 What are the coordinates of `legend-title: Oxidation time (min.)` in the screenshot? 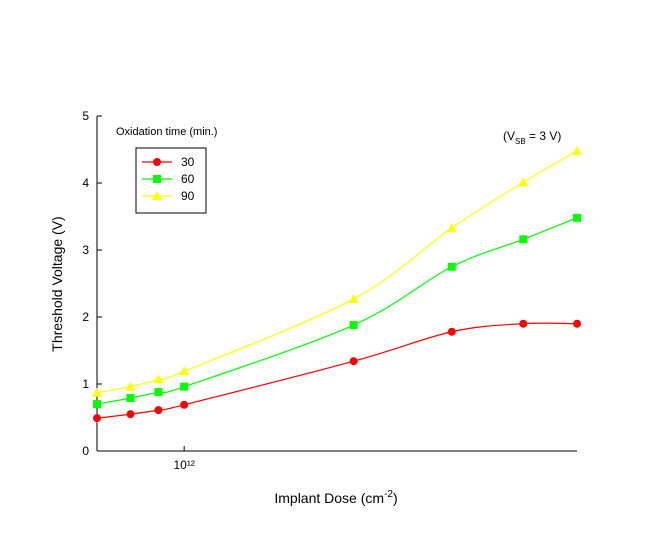 It's located at (166, 132).